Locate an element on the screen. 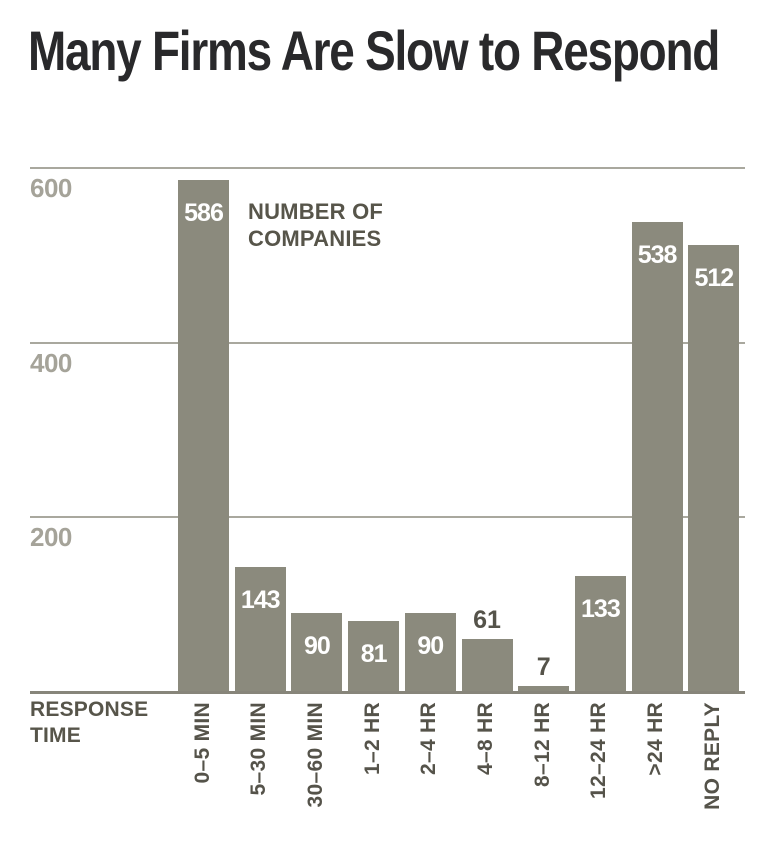 The width and height of the screenshot is (784, 848). x-tick-label: 8–12 HR is located at coordinates (542, 744).